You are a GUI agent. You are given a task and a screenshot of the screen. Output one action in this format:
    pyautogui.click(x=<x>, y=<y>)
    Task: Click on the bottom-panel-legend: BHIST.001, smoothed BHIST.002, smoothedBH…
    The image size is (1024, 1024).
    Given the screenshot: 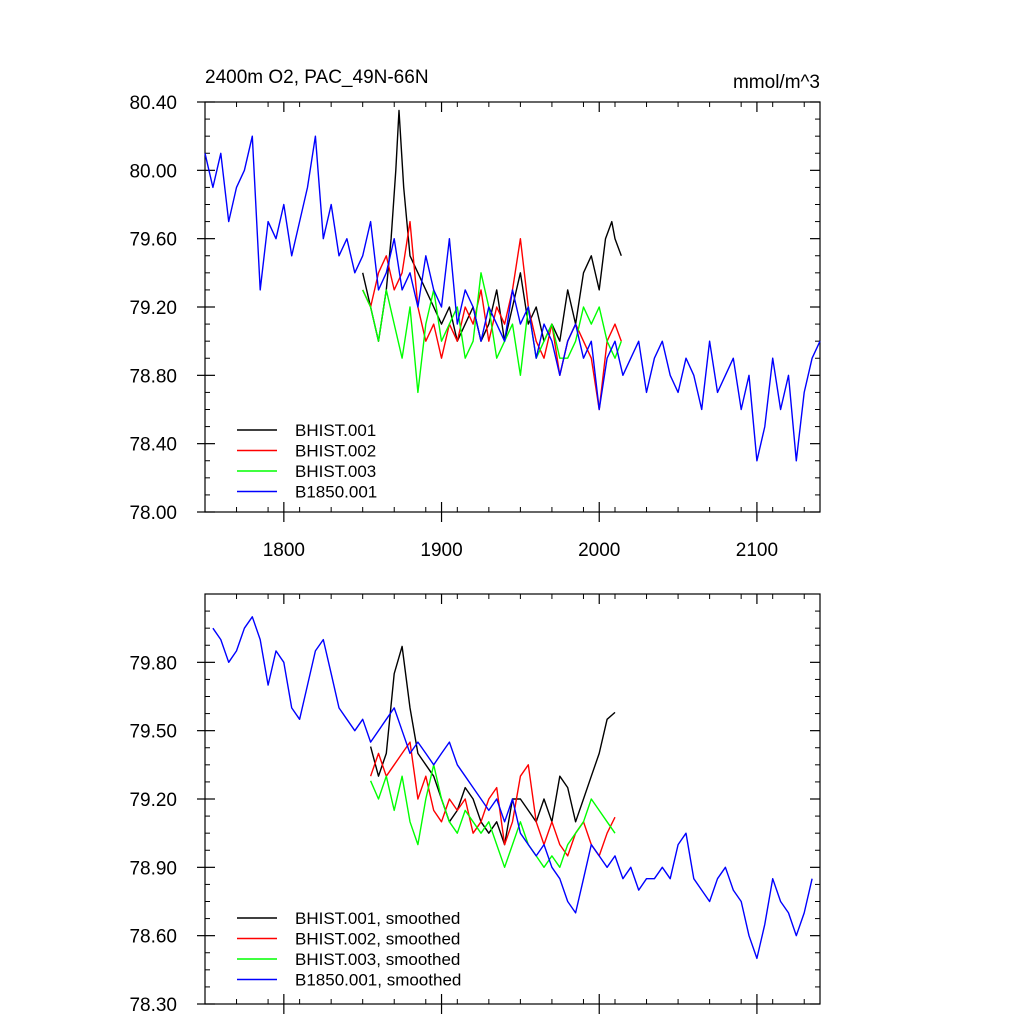 What is the action you would take?
    pyautogui.click(x=349, y=949)
    